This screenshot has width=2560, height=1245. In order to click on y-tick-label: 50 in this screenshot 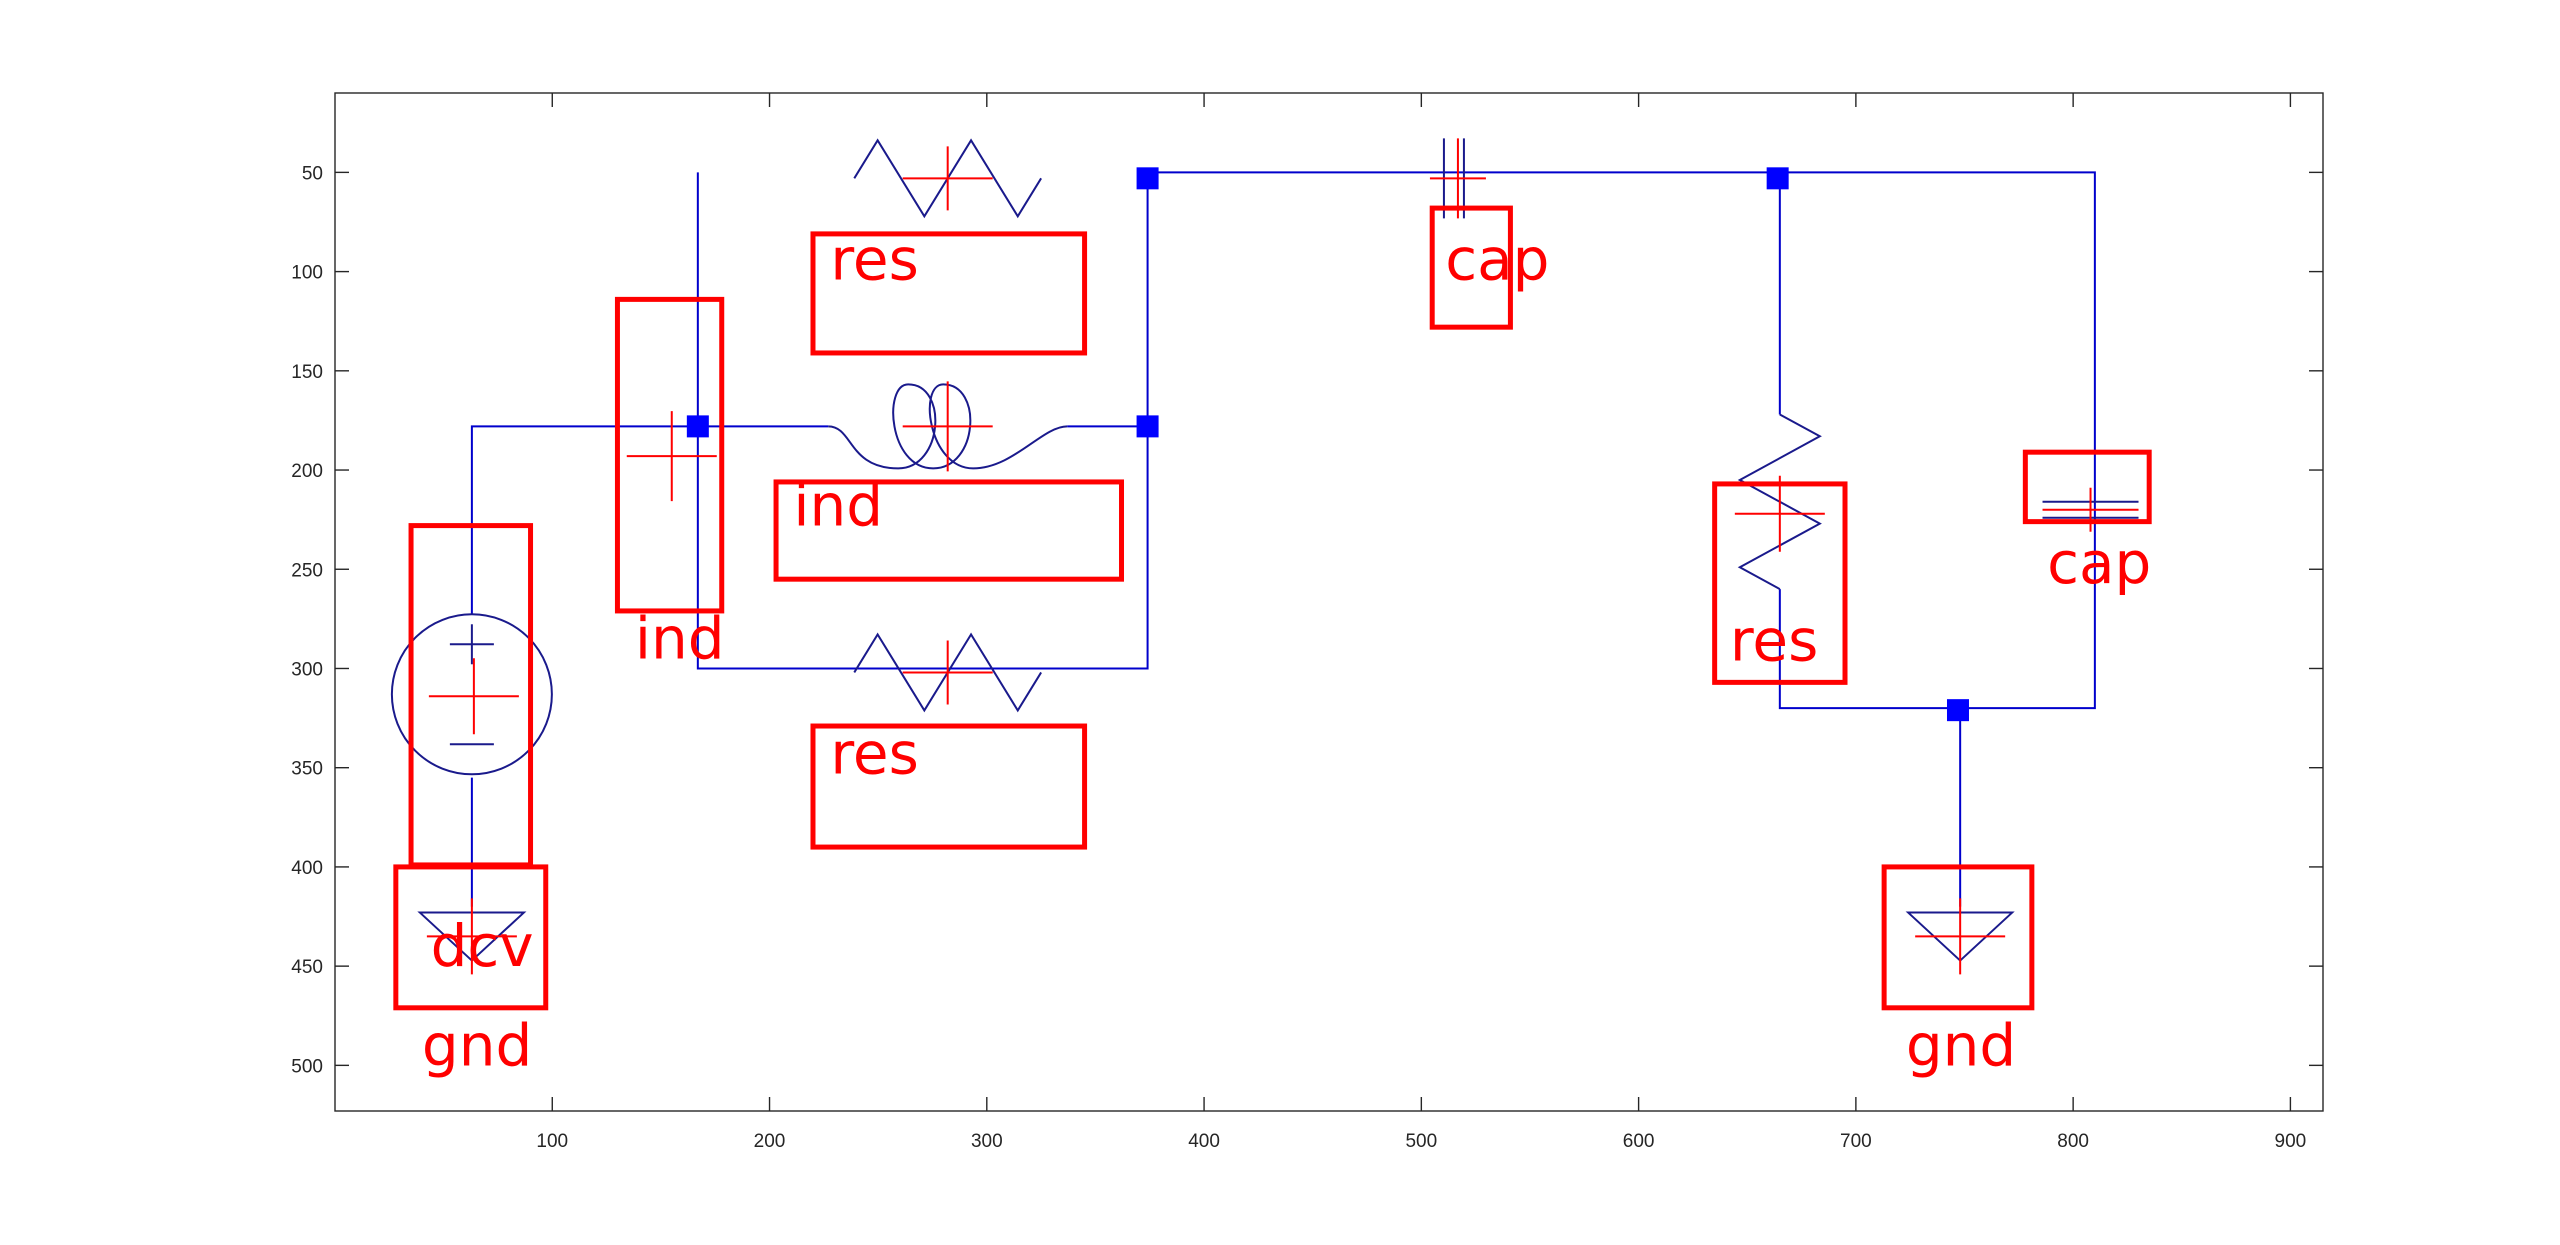, I will do `click(312, 173)`.